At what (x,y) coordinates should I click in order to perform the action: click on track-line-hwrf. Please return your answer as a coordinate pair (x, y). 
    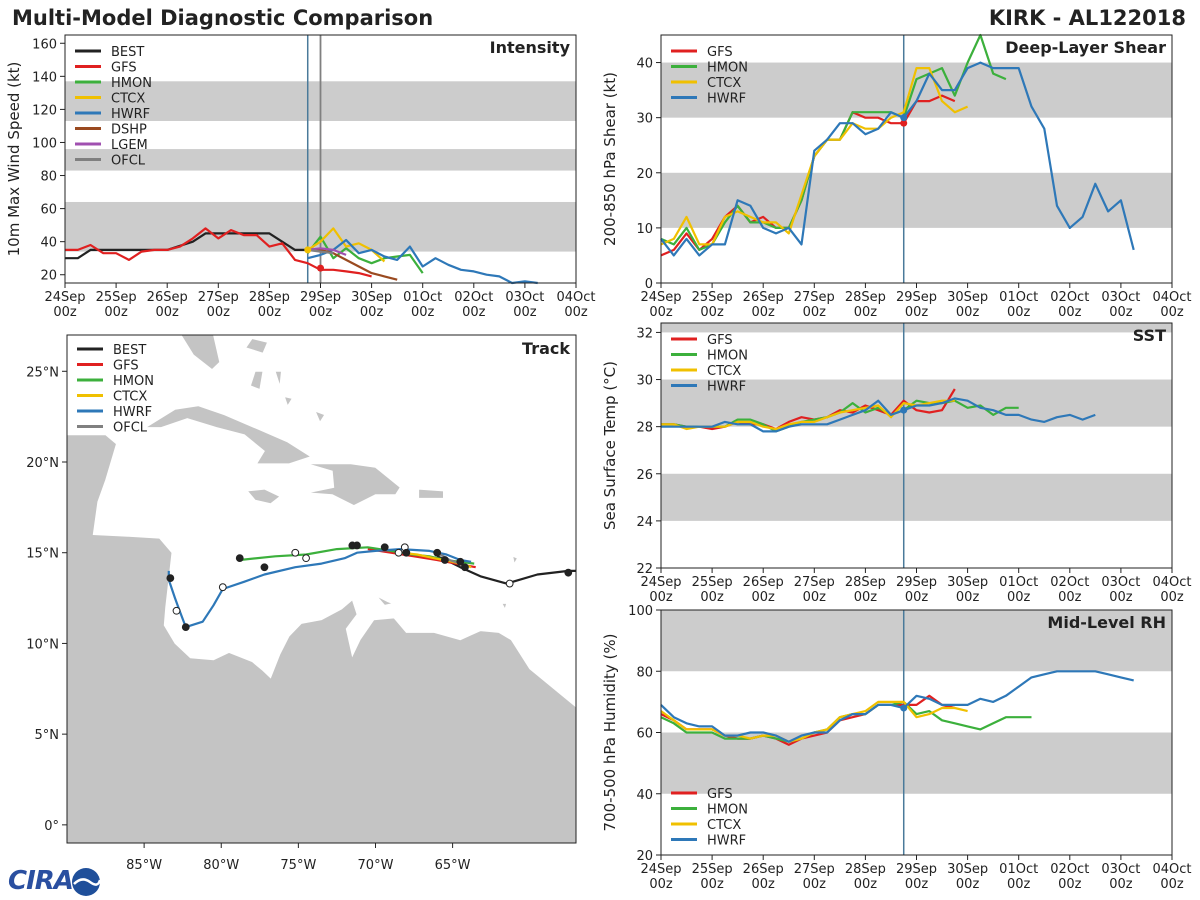
    Looking at the image, I should click on (319, 588).